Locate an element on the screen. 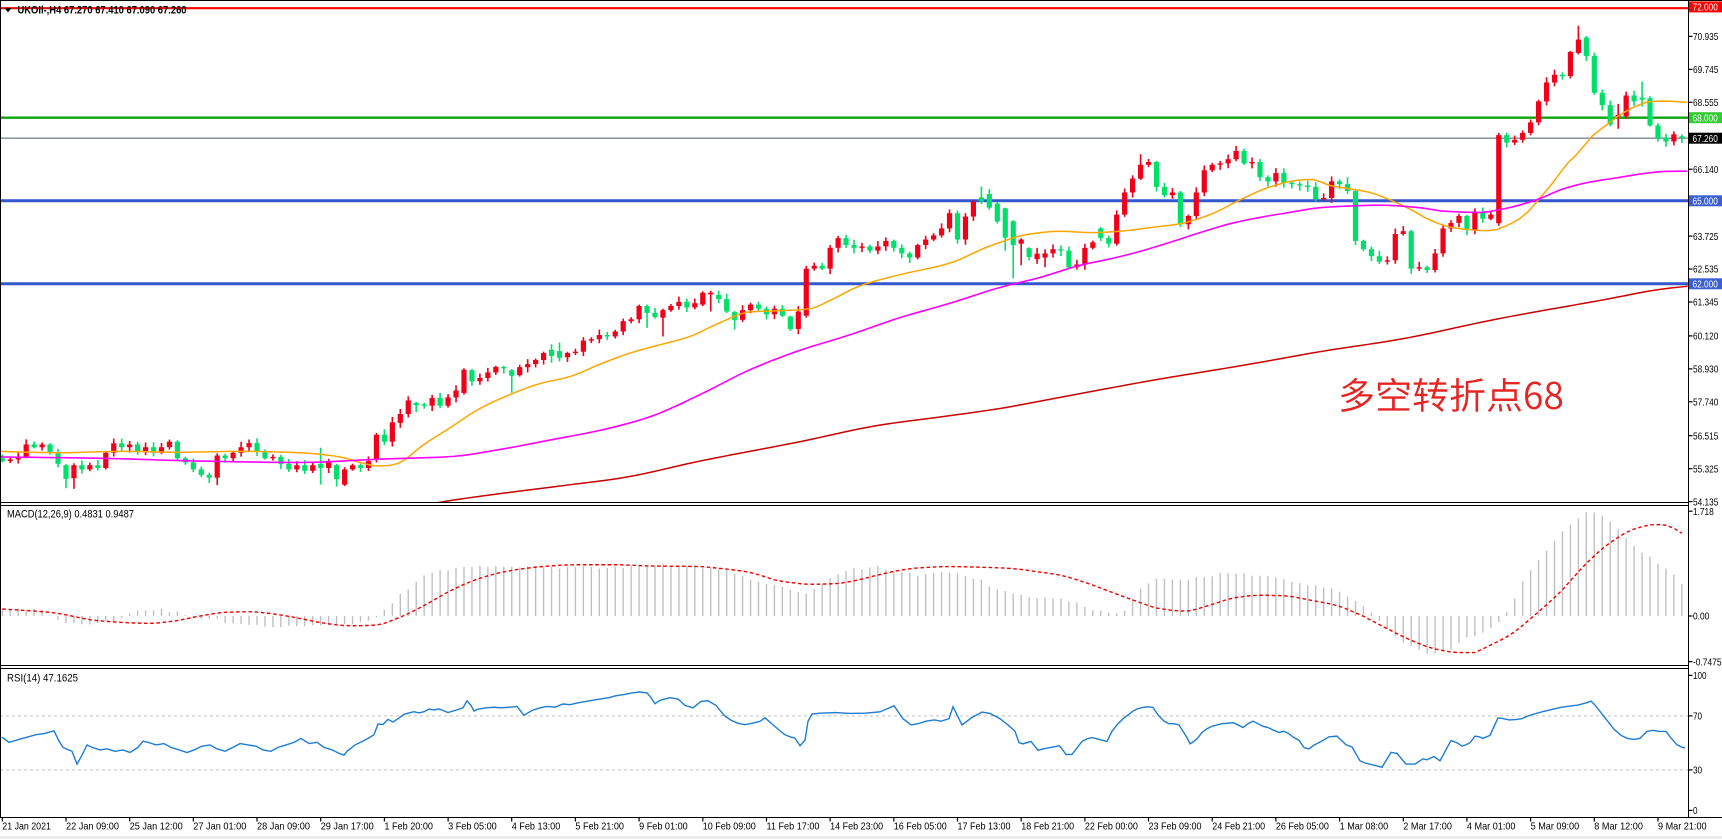  svg-text: 62.535 is located at coordinates (1705, 270).